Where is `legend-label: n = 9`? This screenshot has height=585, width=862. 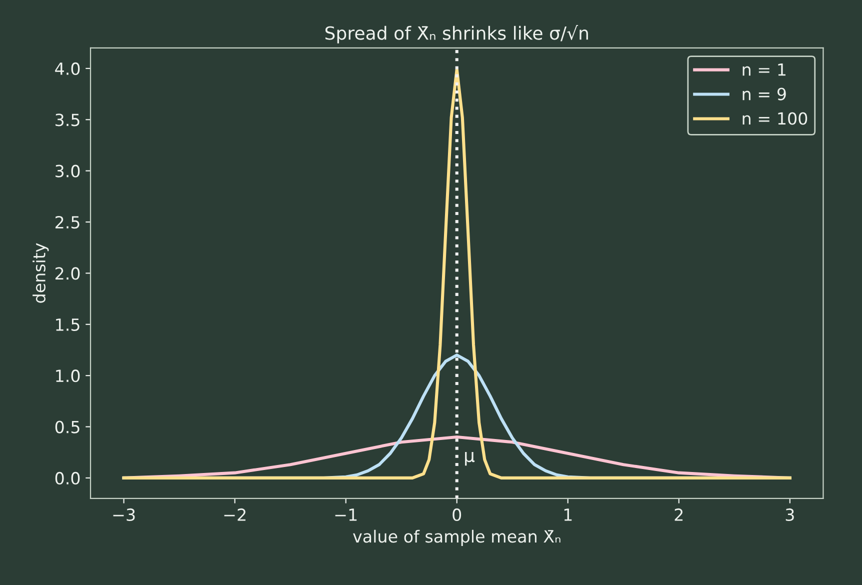 legend-label: n = 9 is located at coordinates (764, 94).